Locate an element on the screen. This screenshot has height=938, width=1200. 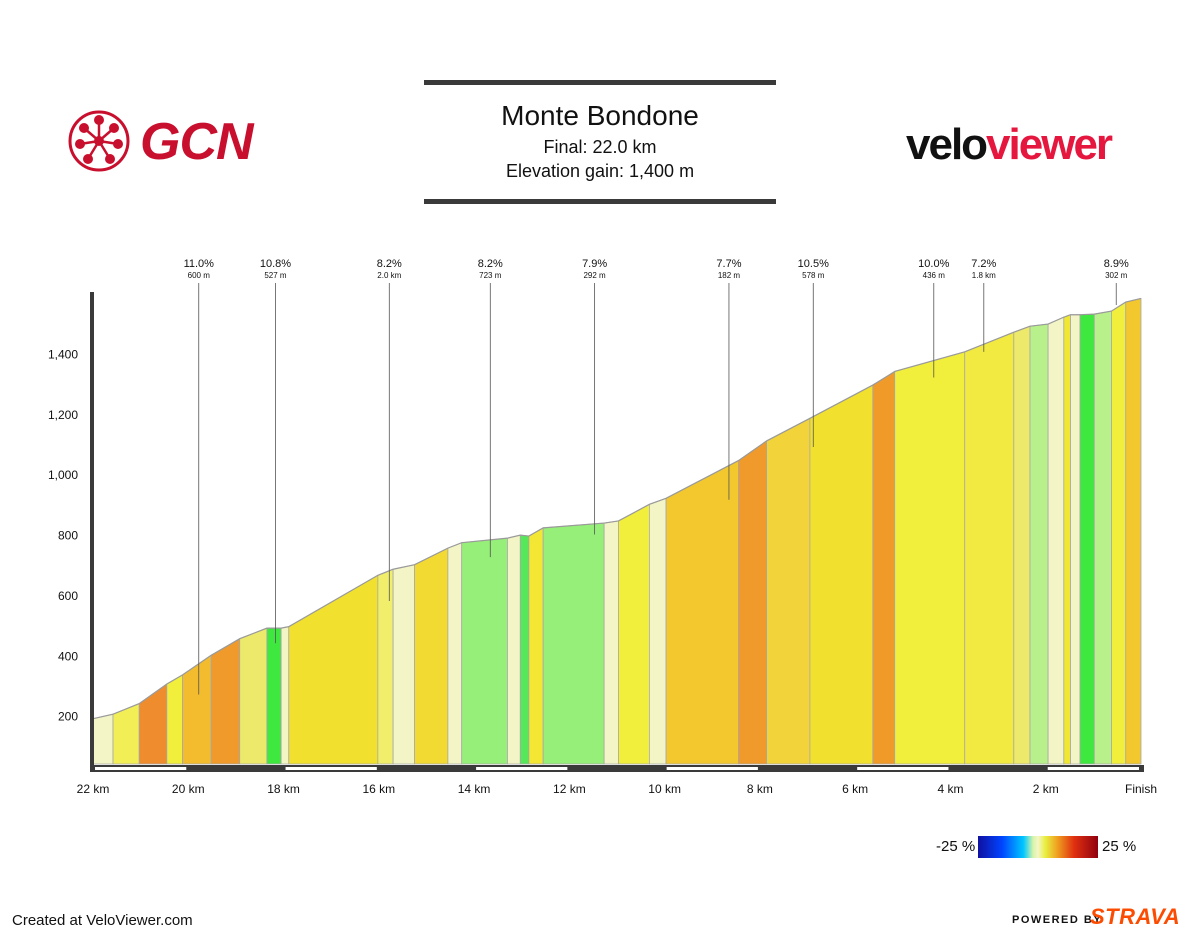
x-tick-label: Finish is located at coordinates (1141, 789).